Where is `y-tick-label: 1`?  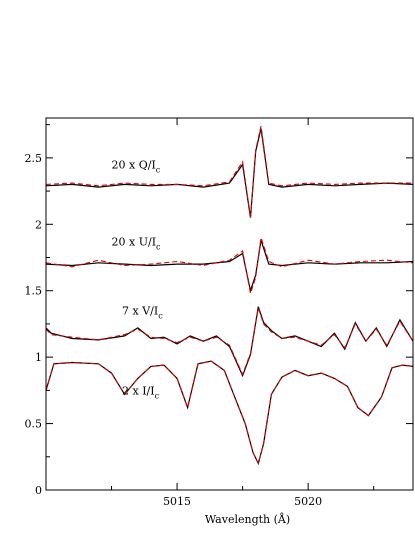
y-tick-label: 1 is located at coordinates (38, 357).